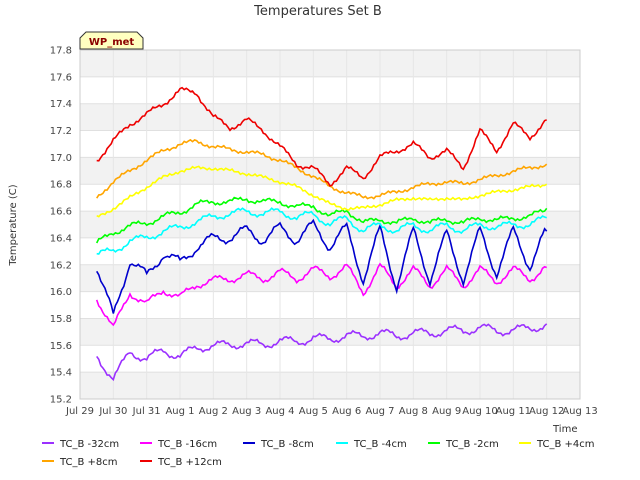  I want to click on y-tick-label: 16.2, so click(61, 265).